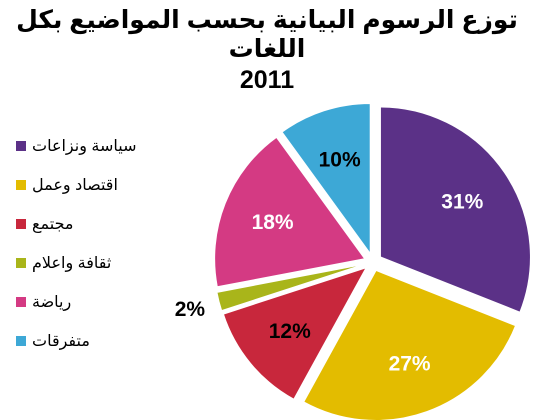 The width and height of the screenshot is (534, 420). I want to click on pie-data-label: 27%, so click(410, 364).